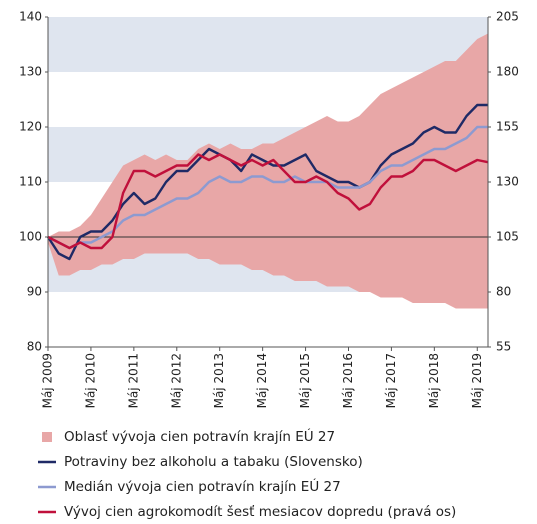  What do you see at coordinates (202, 486) in the screenshot?
I see `legend-label: Medián vývoja cien potravín krajín EÚ 27` at bounding box center [202, 486].